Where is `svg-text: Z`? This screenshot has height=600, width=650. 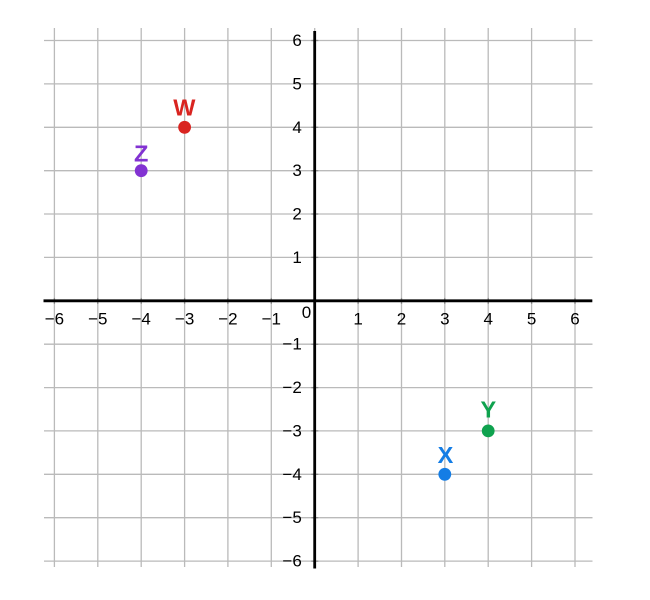 svg-text: Z is located at coordinates (141, 154).